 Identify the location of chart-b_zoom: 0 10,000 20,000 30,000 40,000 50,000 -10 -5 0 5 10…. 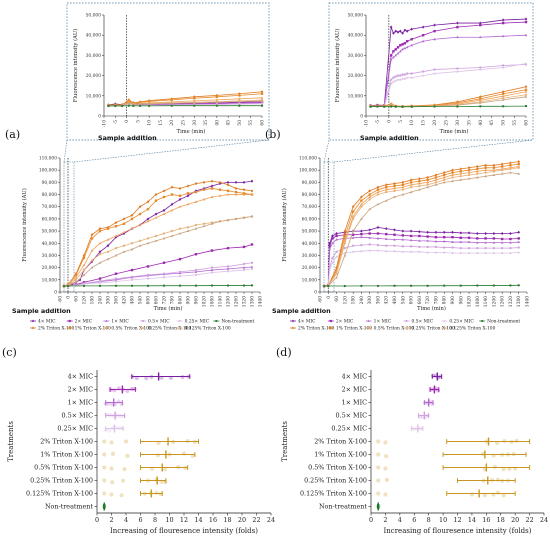
(432, 75).